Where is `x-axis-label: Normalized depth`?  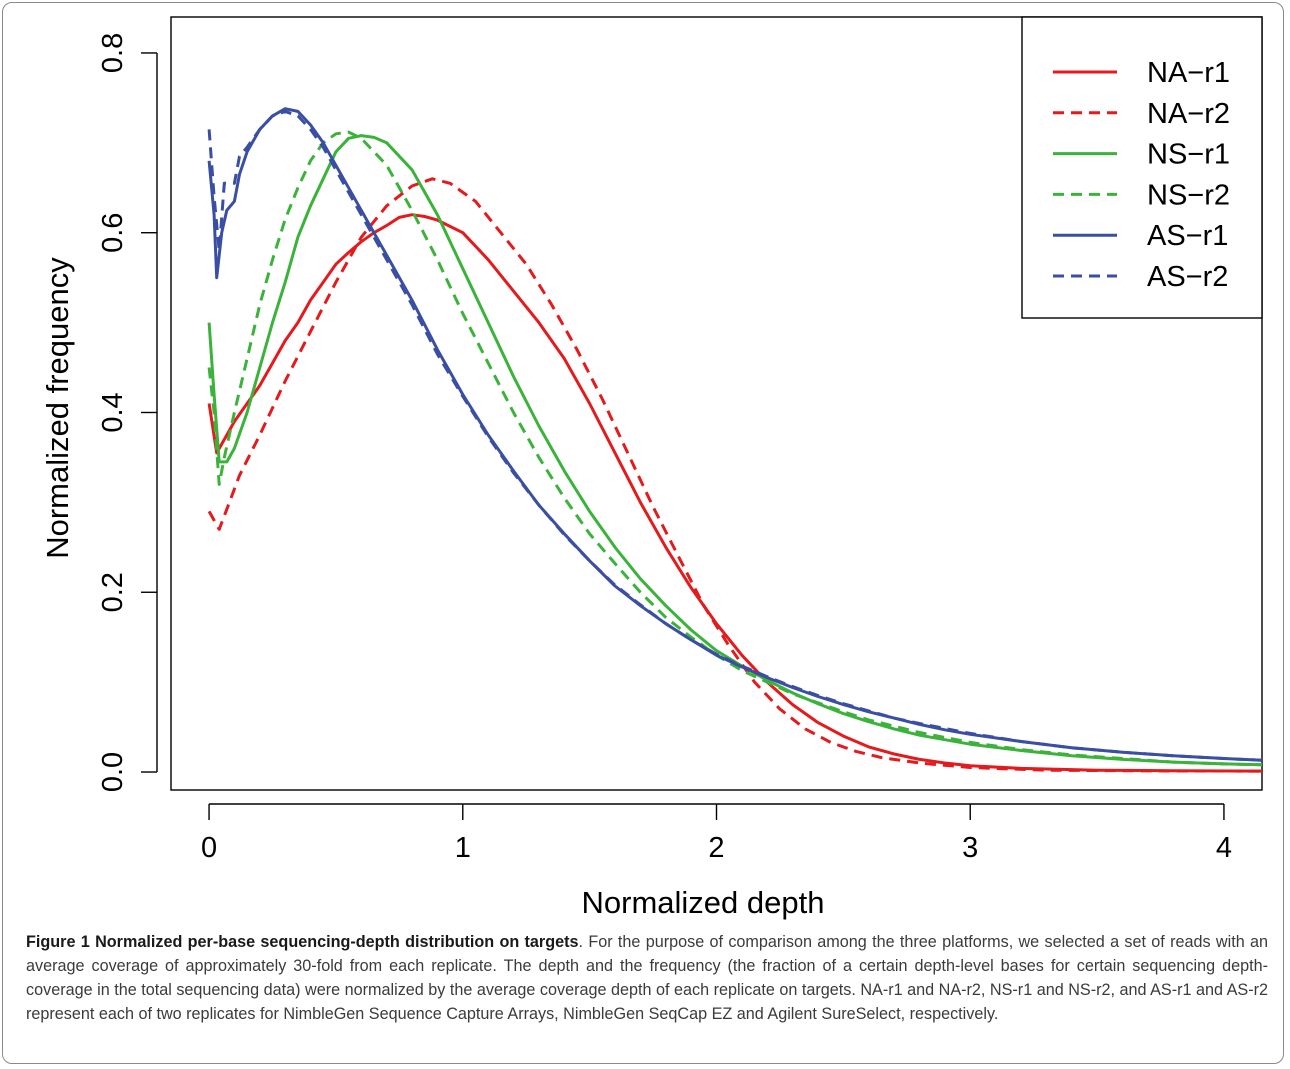
x-axis-label: Normalized depth is located at coordinates (703, 902).